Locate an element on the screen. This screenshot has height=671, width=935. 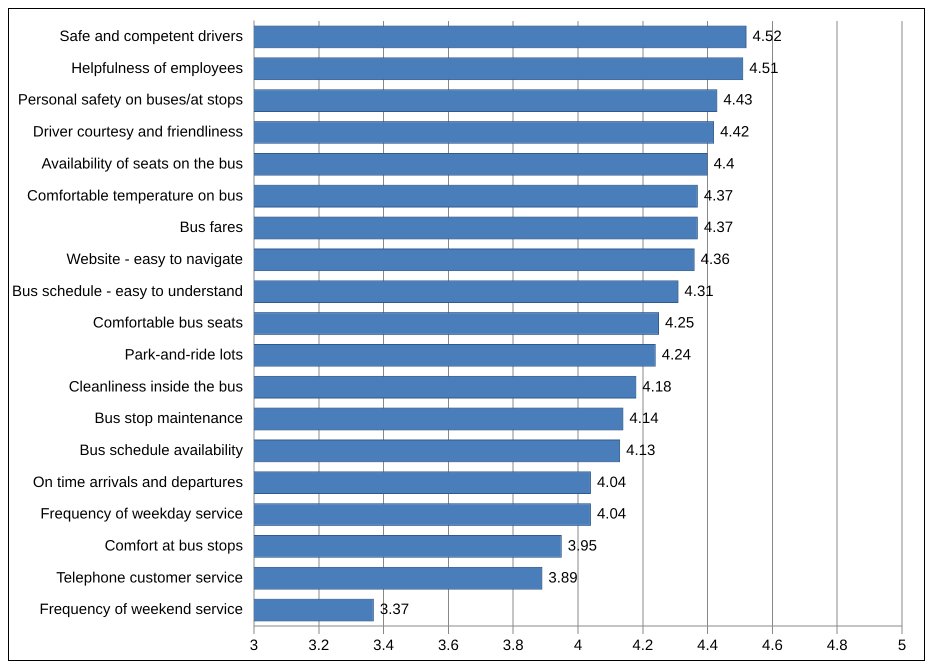
y-tick-label: Comfortable bus seats is located at coordinates (167, 323).